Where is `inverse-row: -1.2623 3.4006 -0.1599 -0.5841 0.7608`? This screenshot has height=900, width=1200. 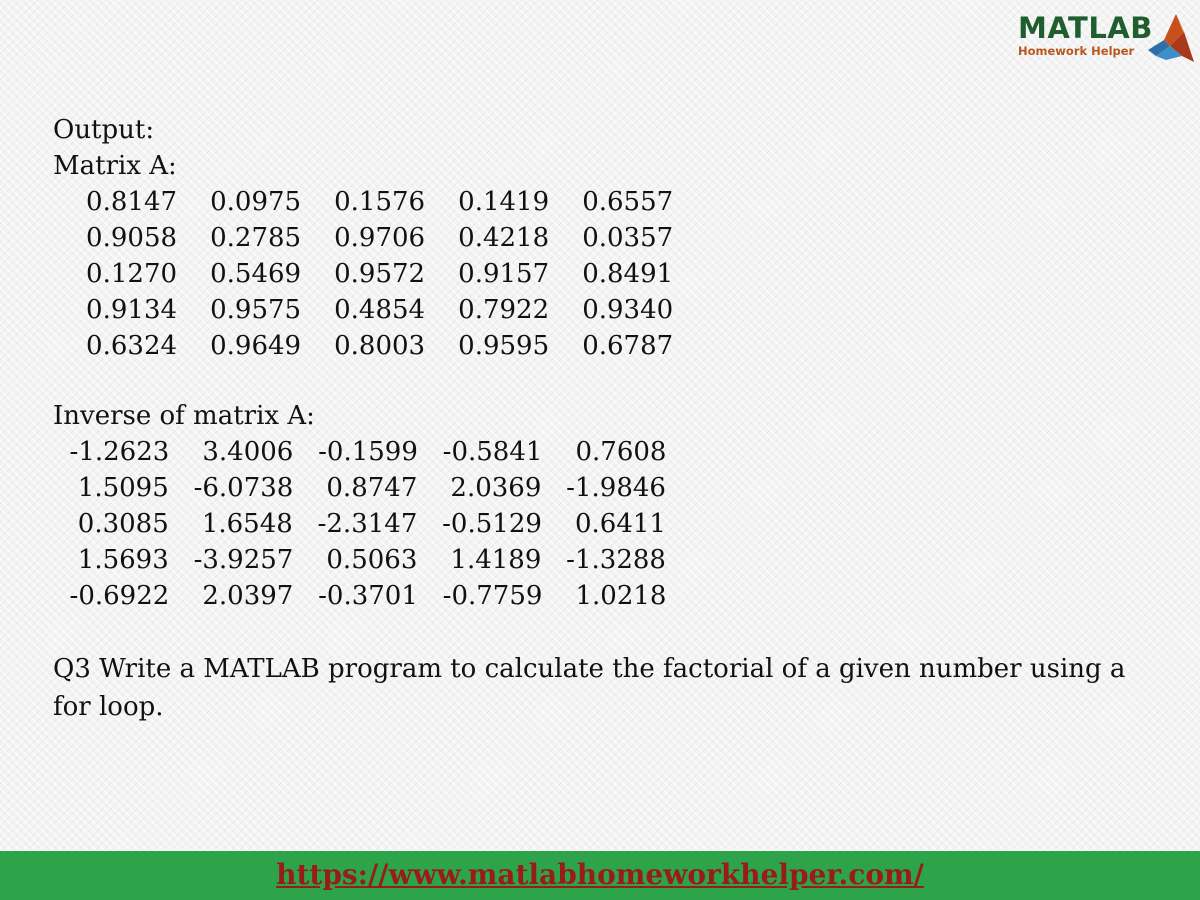 inverse-row: -1.2623 3.4006 -0.1599 -0.5841 0.7608 is located at coordinates (360, 452).